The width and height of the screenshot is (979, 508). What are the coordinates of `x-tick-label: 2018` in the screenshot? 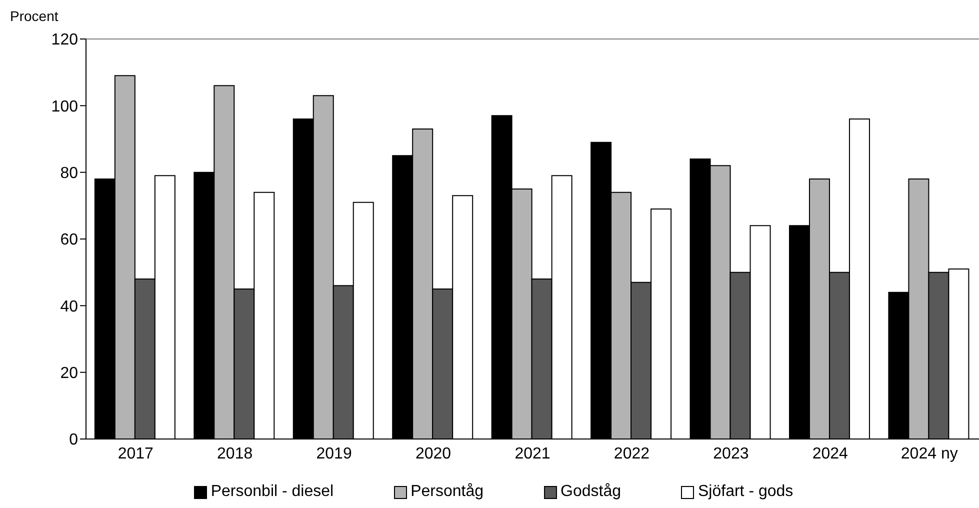 It's located at (235, 453).